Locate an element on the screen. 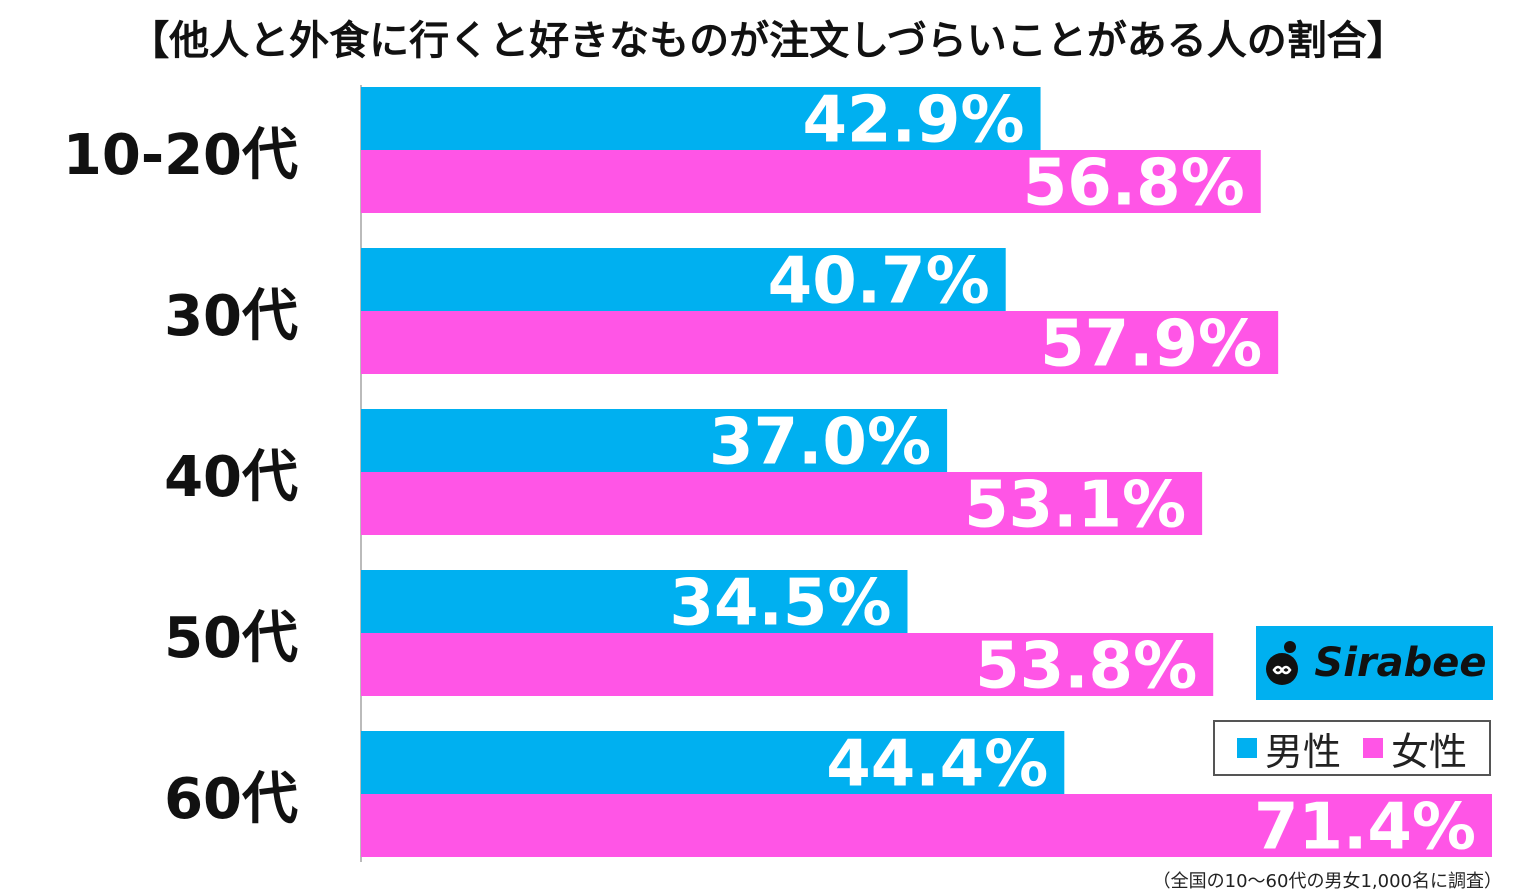 Image resolution: width=1536 pixels, height=895 pixels. sirabee-logo: Sirabee is located at coordinates (1374, 663).